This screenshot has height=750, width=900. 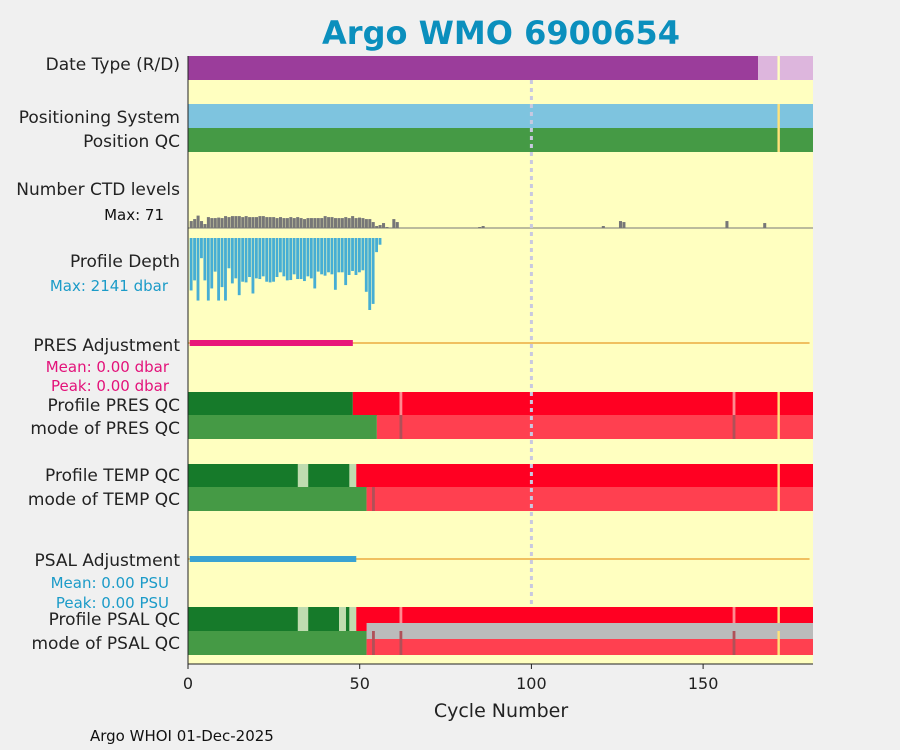 What do you see at coordinates (110, 583) in the screenshot?
I see `psal-mean-label: Mean: 0.00 PSU` at bounding box center [110, 583].